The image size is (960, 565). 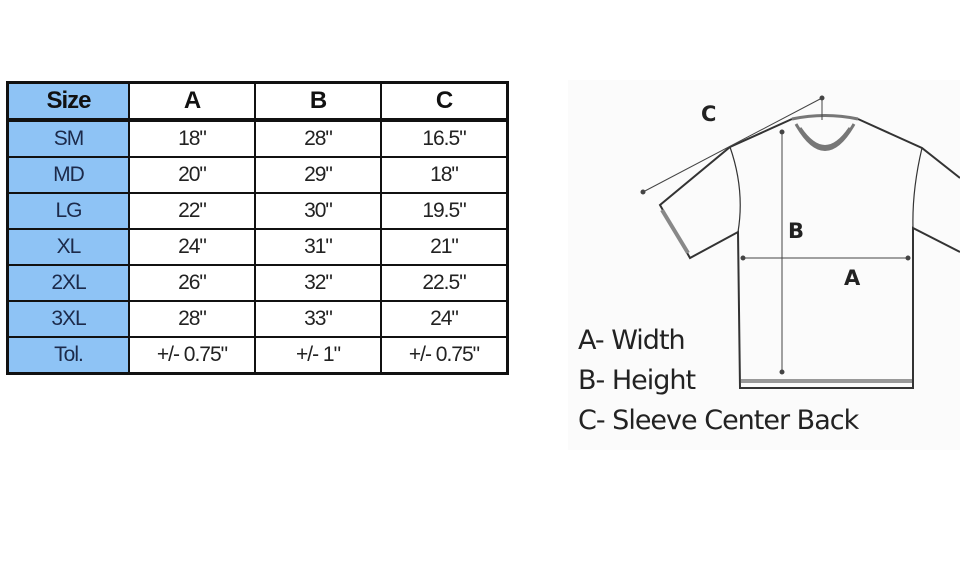 What do you see at coordinates (444, 319) in the screenshot?
I see `c-cell: 24"` at bounding box center [444, 319].